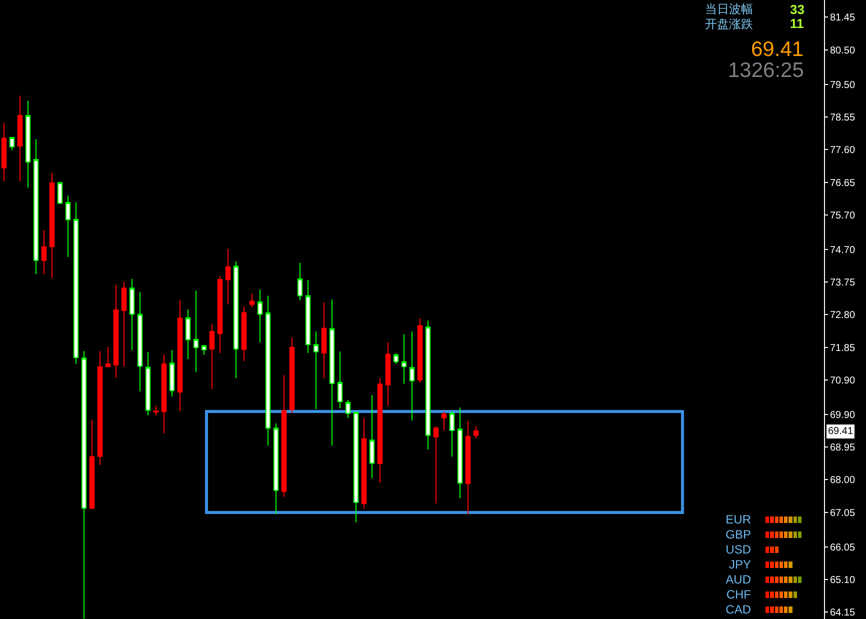  Describe the element at coordinates (843, 448) in the screenshot. I see `y-tick-label: 68.95` at that location.